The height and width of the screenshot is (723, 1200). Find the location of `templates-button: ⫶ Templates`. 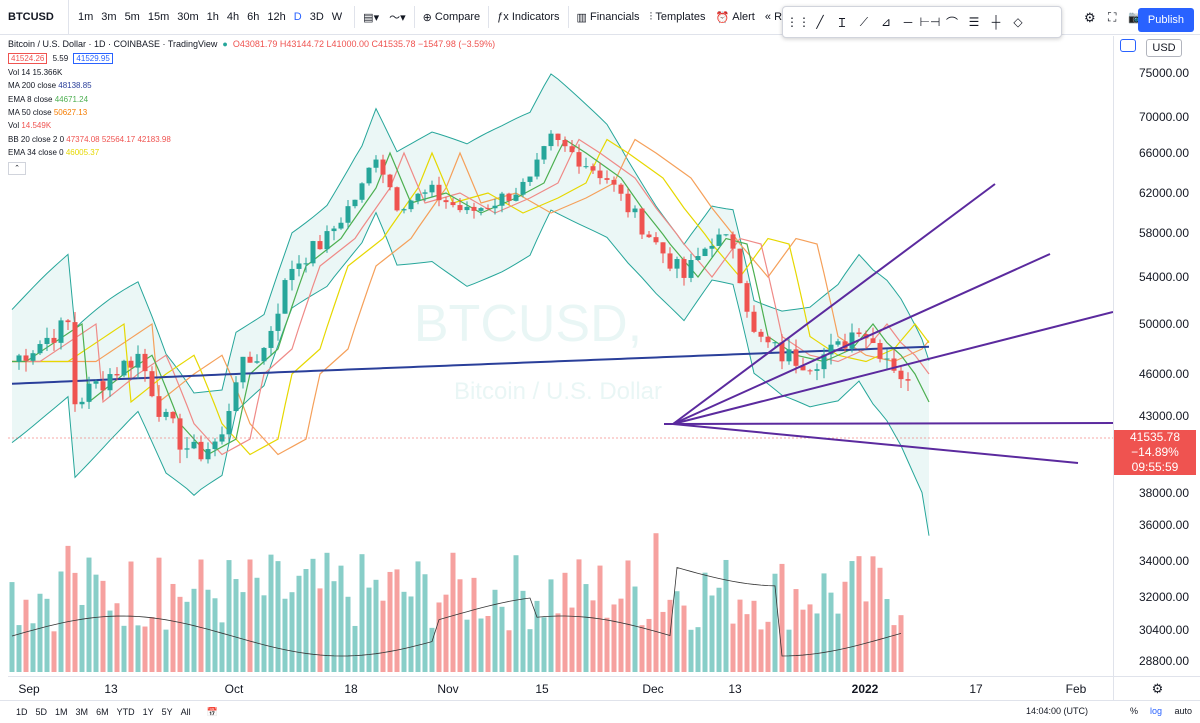

templates-button: ⫶ Templates is located at coordinates (678, 17).